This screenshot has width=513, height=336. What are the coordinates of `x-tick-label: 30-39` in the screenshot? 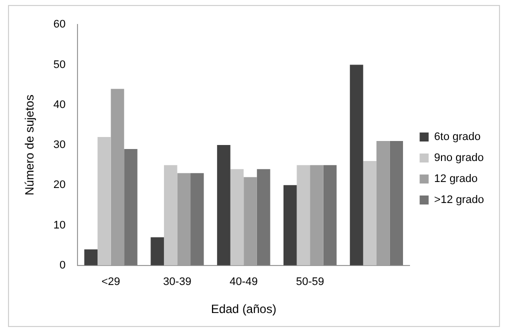 It's located at (177, 282).